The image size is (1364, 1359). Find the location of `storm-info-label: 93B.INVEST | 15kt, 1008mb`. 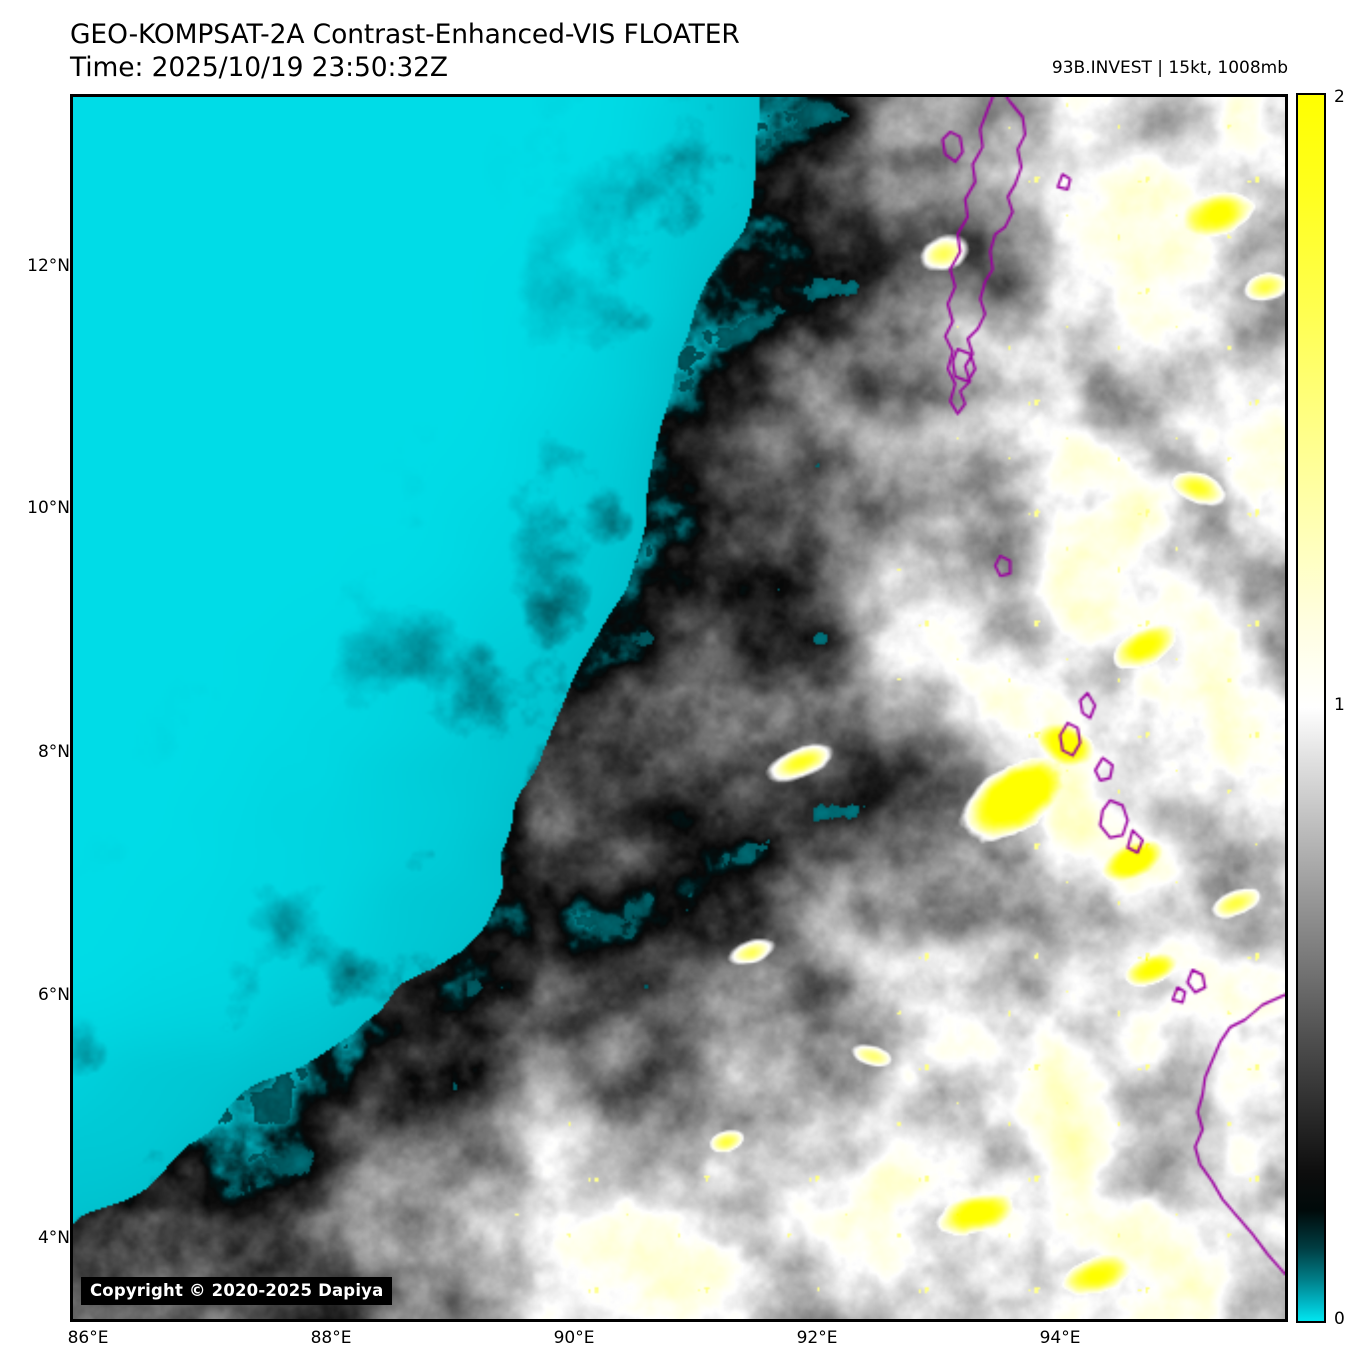

storm-info-label: 93B.INVEST | 15kt, 1008mb is located at coordinates (1169, 68).